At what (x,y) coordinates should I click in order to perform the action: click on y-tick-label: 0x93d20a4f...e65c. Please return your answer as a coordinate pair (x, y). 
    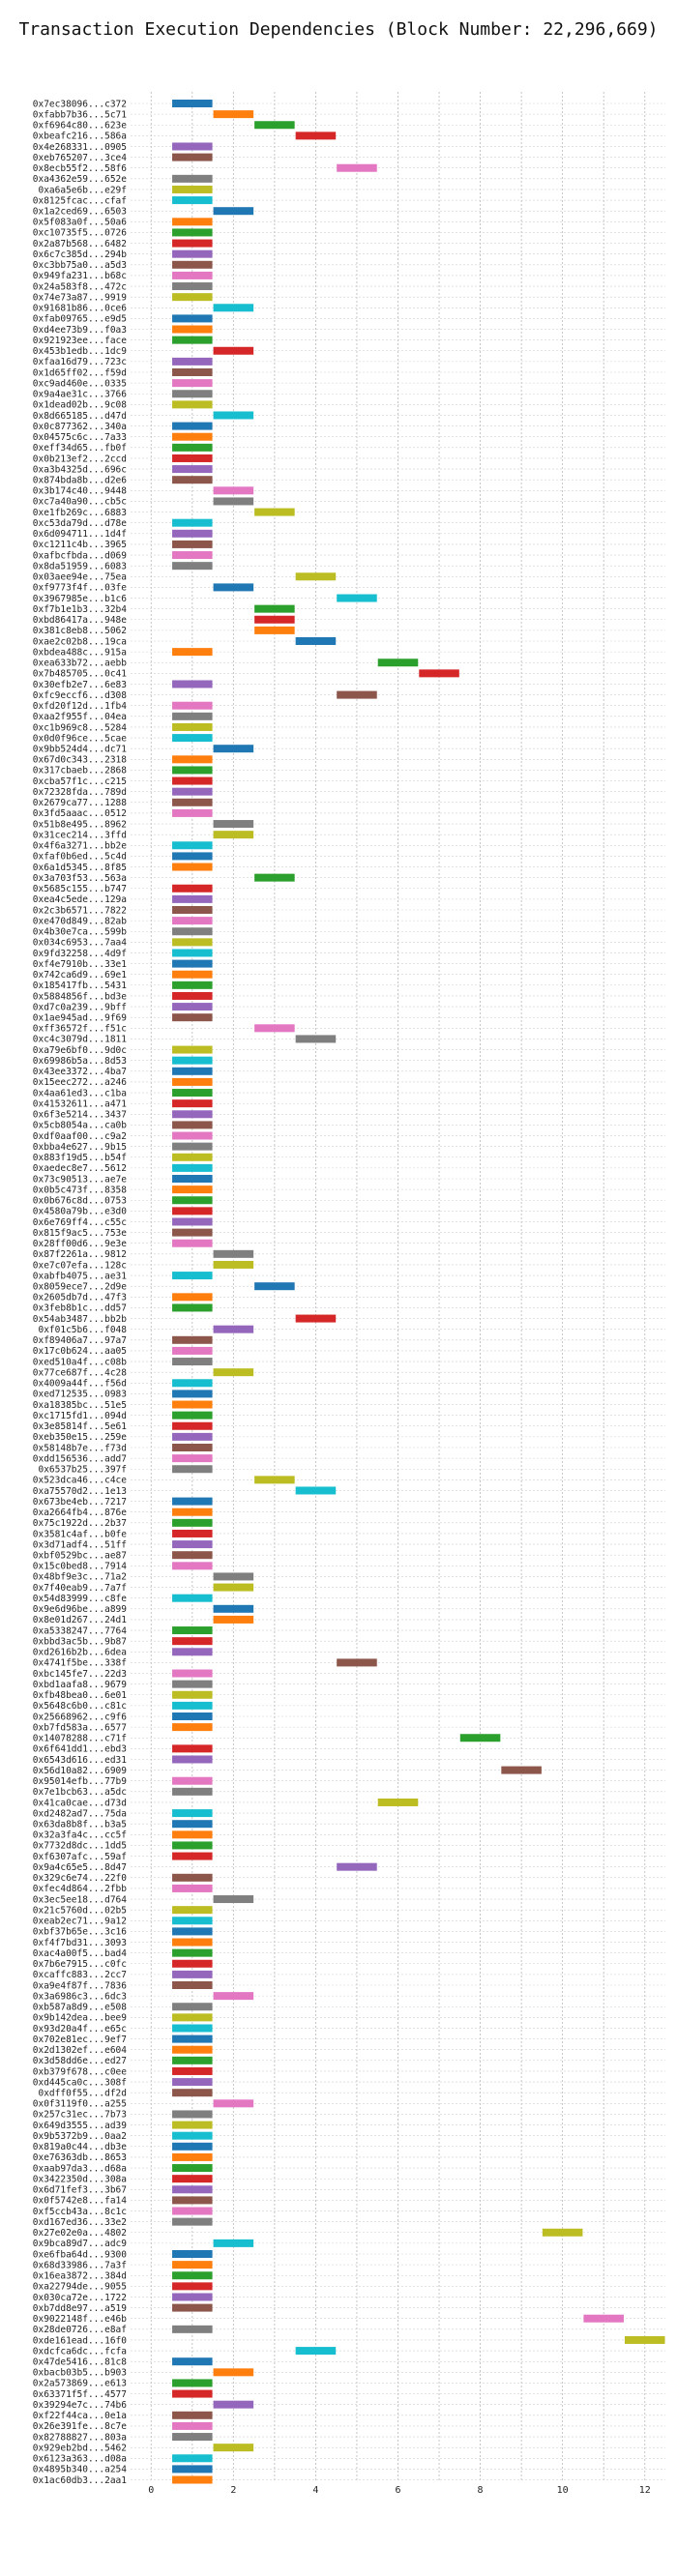
    Looking at the image, I should click on (80, 2029).